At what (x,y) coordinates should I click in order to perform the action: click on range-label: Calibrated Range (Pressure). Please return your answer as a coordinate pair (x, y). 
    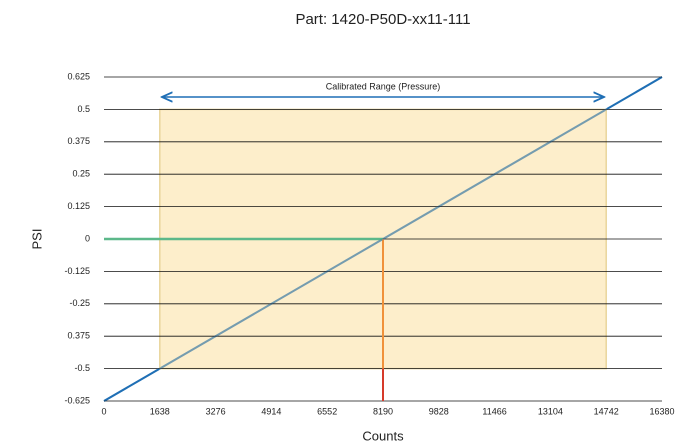
    Looking at the image, I should click on (383, 86).